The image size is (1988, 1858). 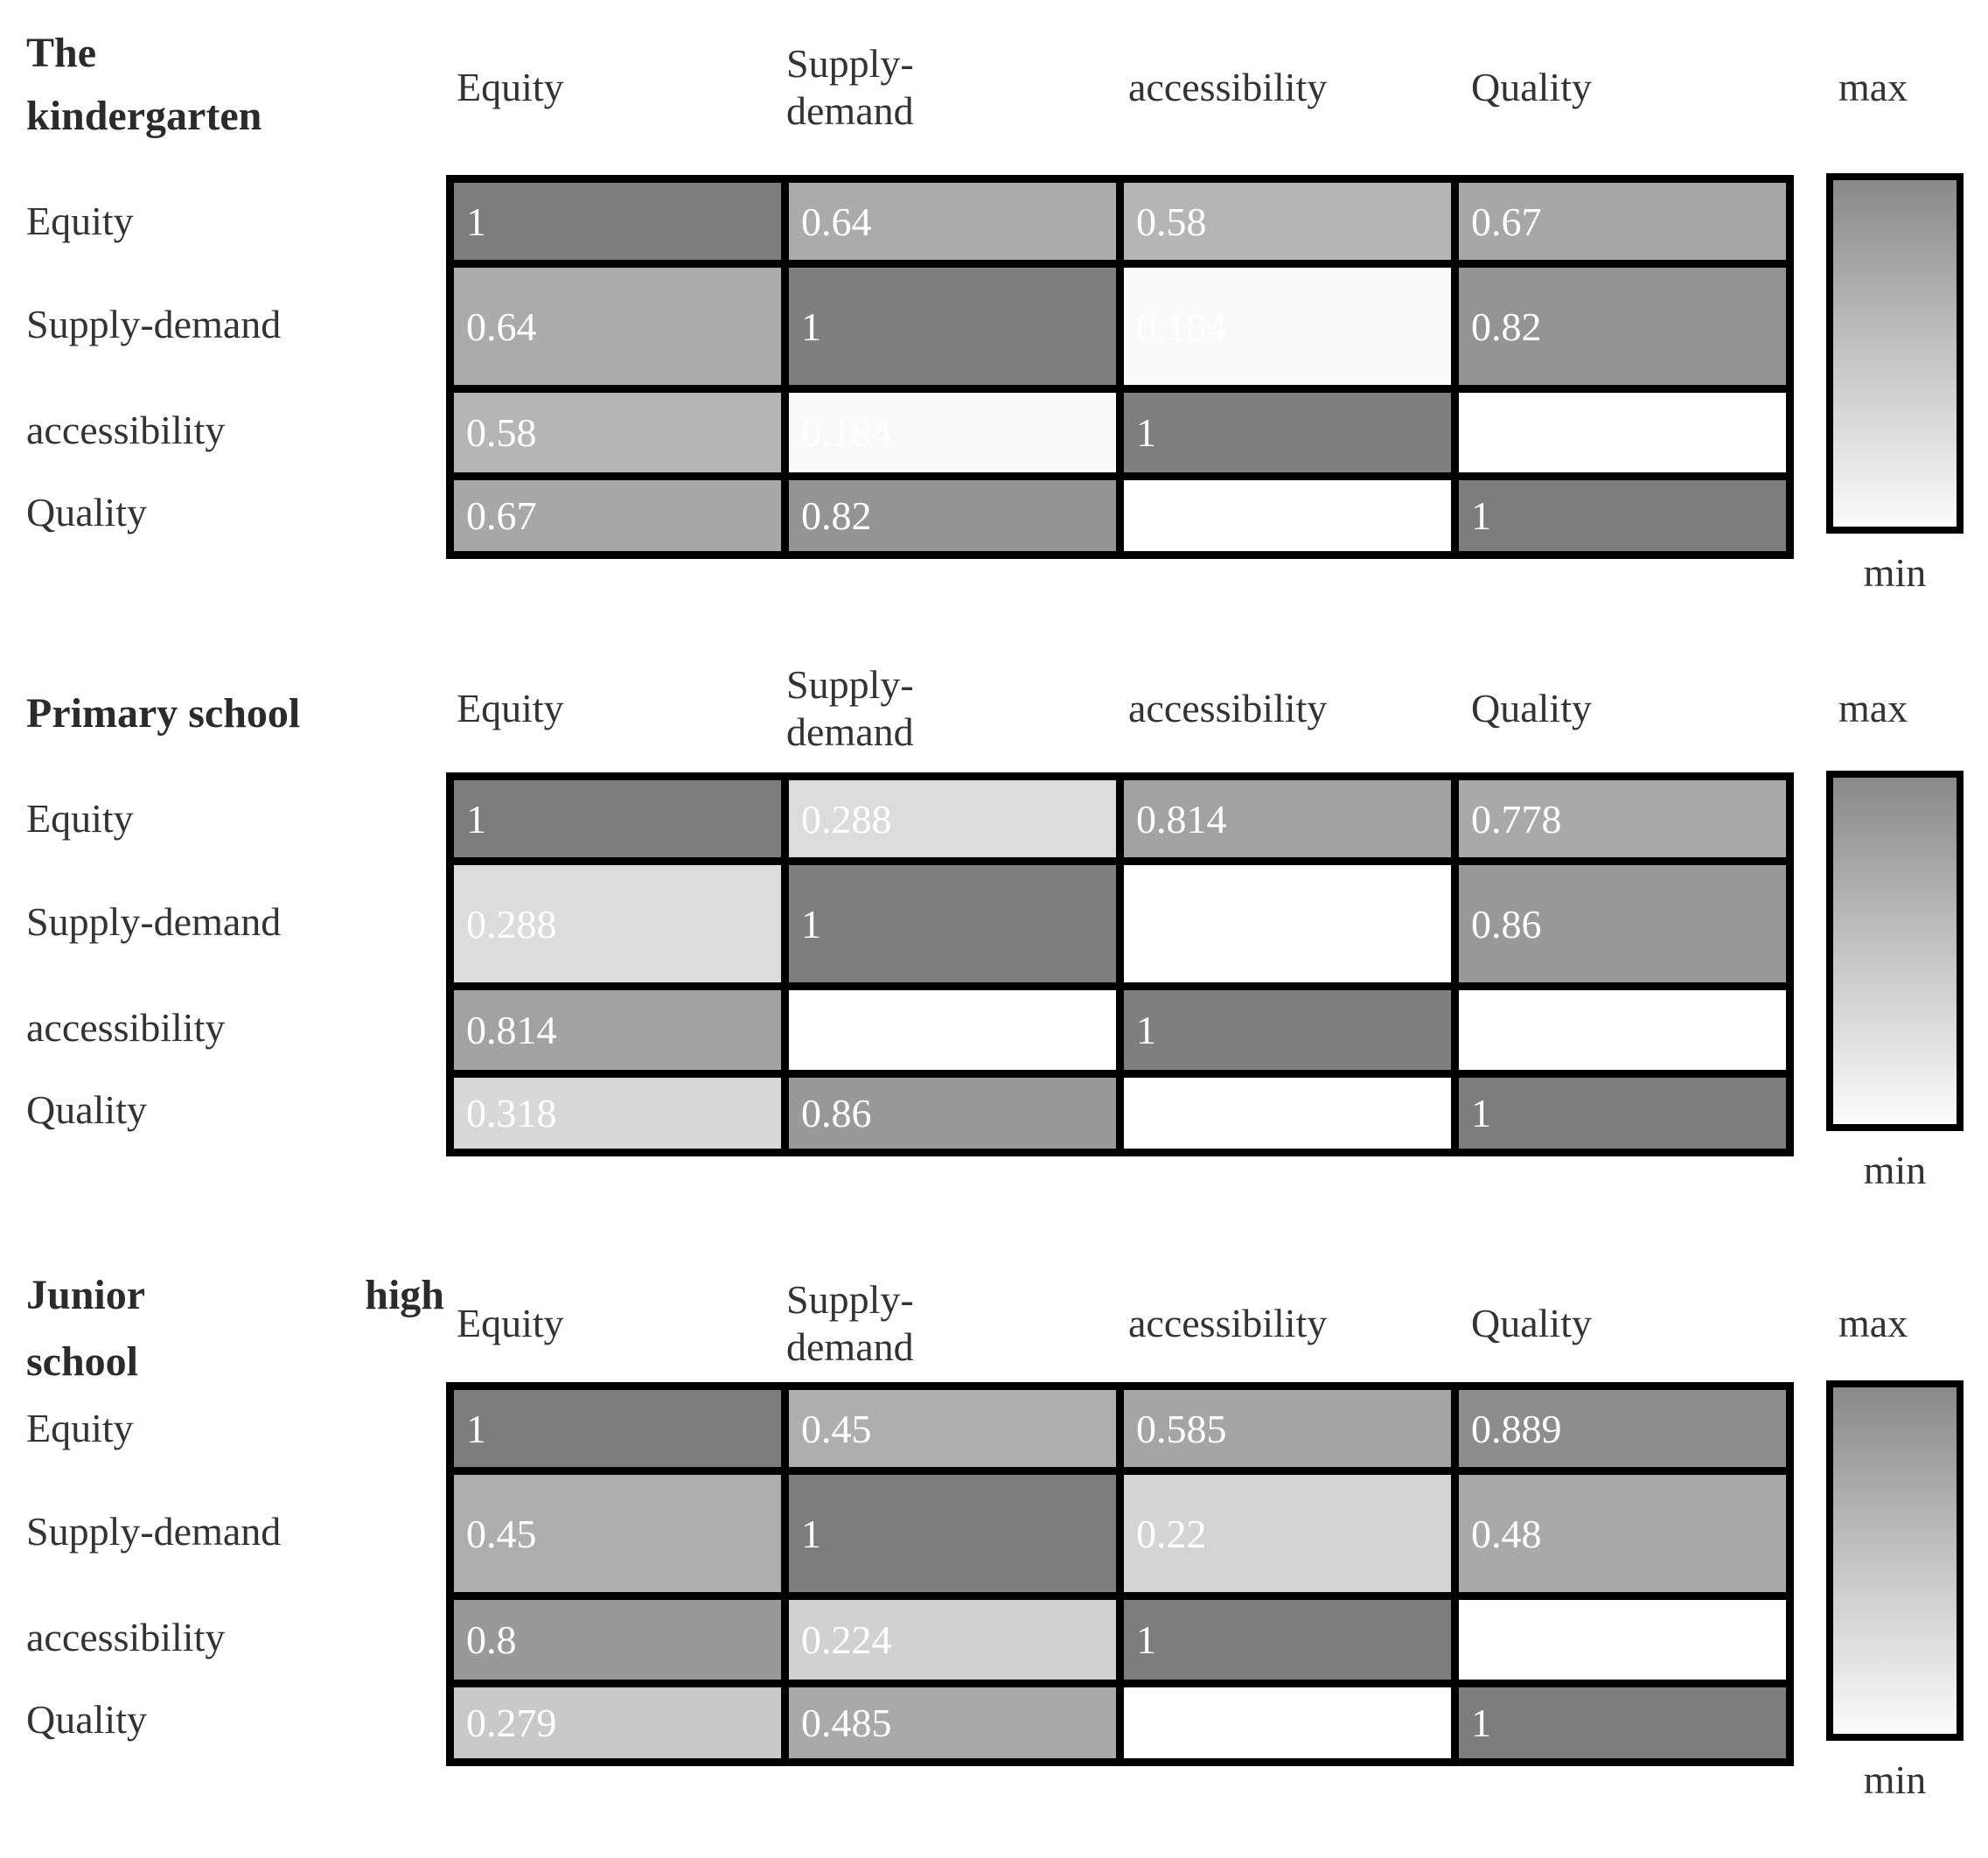 I want to click on panel-title-line: kindergarten, so click(x=144, y=116).